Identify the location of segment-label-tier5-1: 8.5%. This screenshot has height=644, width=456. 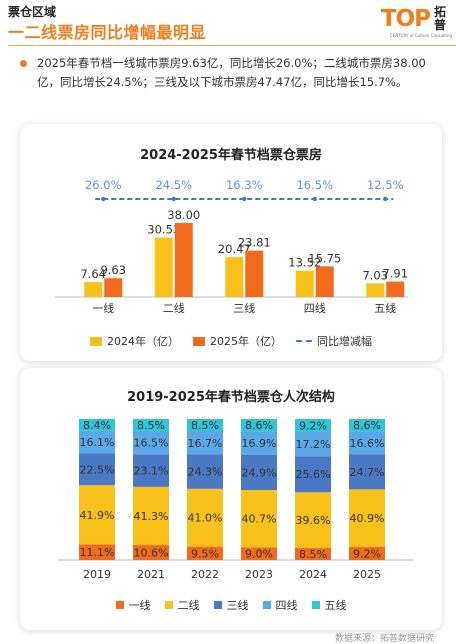
(151, 425).